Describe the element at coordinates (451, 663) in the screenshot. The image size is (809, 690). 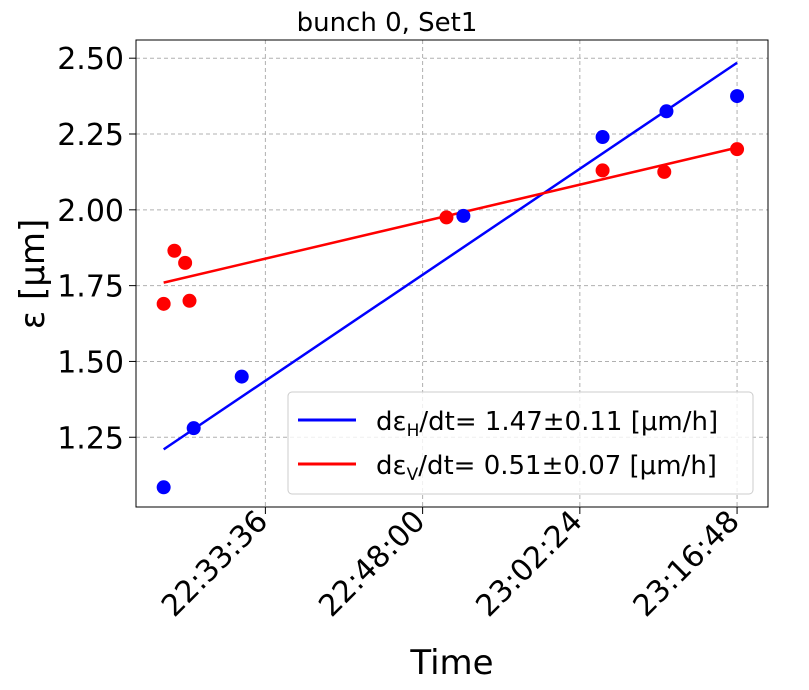
I see `x-axis-label: Time` at that location.